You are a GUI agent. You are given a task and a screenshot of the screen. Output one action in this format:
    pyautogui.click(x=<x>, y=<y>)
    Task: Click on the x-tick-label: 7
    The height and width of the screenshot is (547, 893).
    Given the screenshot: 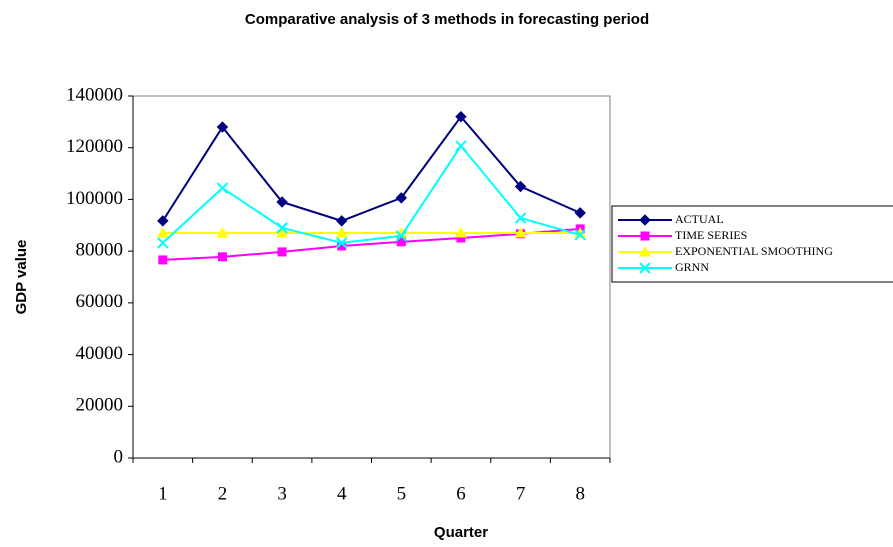 What is the action you would take?
    pyautogui.click(x=521, y=493)
    